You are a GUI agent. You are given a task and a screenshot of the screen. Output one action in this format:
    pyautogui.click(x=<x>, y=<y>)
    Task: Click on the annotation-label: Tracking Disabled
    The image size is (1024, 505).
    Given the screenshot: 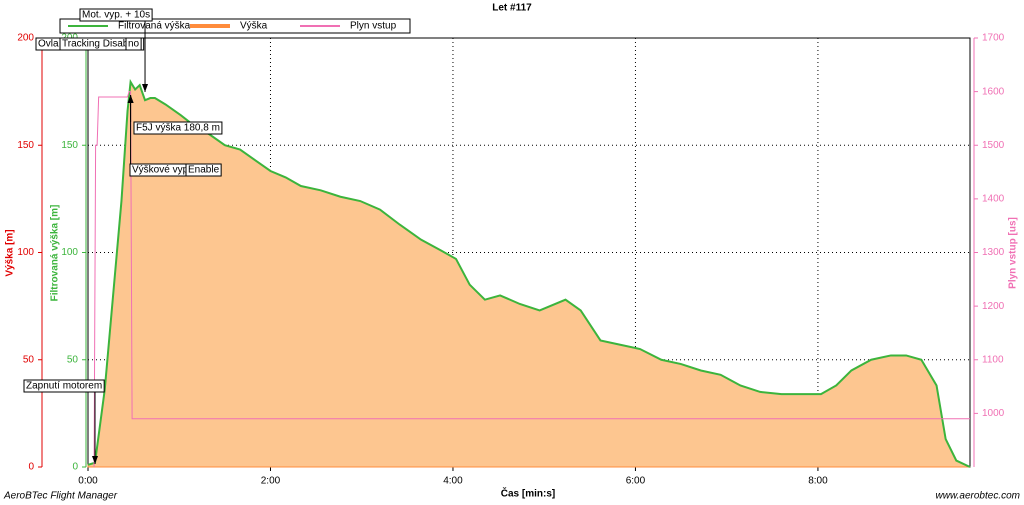 What is the action you would take?
    pyautogui.click(x=102, y=44)
    